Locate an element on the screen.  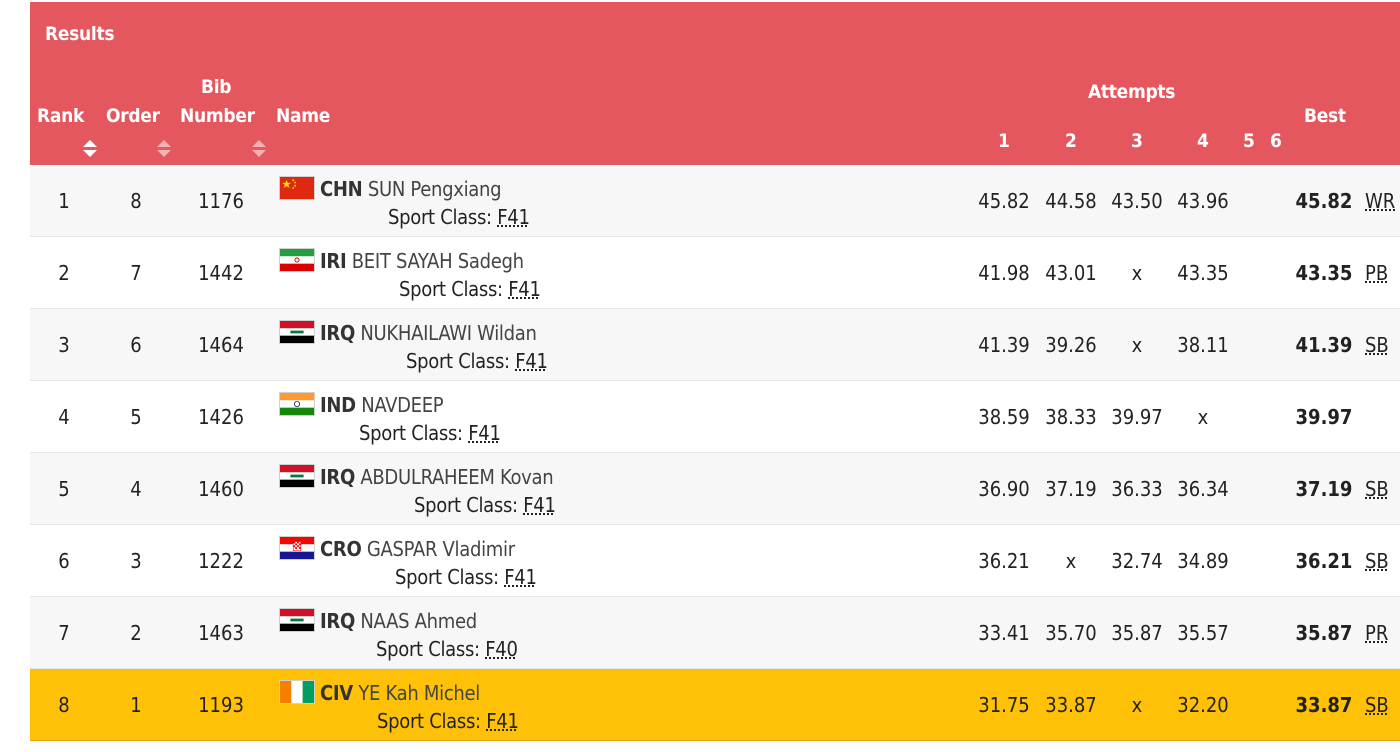
bib-column-header-line1: Bib is located at coordinates (216, 87).